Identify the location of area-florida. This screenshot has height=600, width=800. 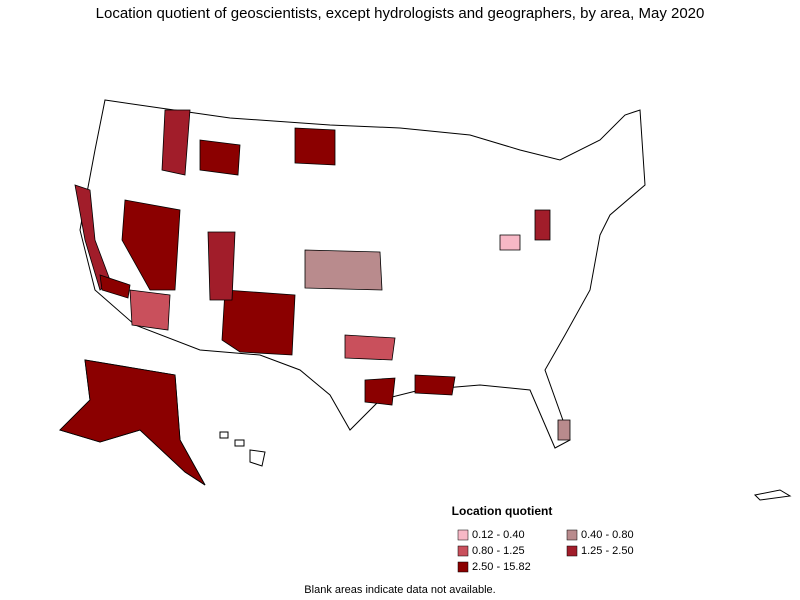
(564, 430).